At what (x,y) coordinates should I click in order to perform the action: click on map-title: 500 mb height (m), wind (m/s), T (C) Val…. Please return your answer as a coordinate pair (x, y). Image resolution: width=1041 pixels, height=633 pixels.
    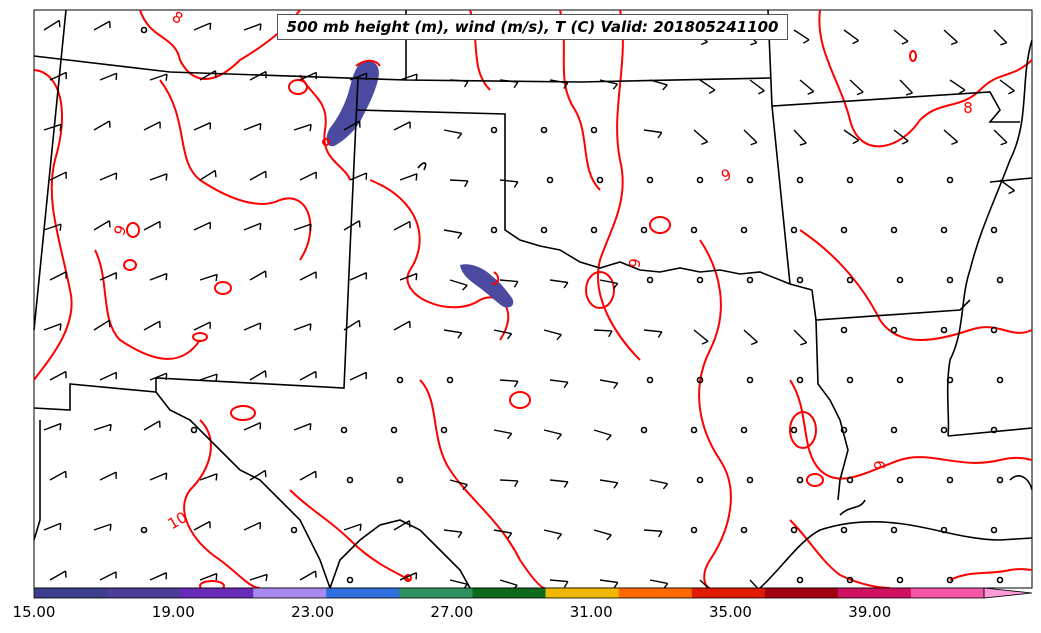
    Looking at the image, I should click on (532, 27).